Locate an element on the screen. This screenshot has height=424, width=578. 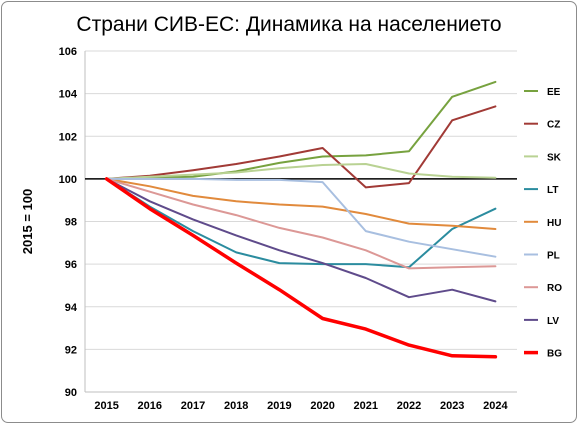
legend-label-bg: BG is located at coordinates (554, 354).